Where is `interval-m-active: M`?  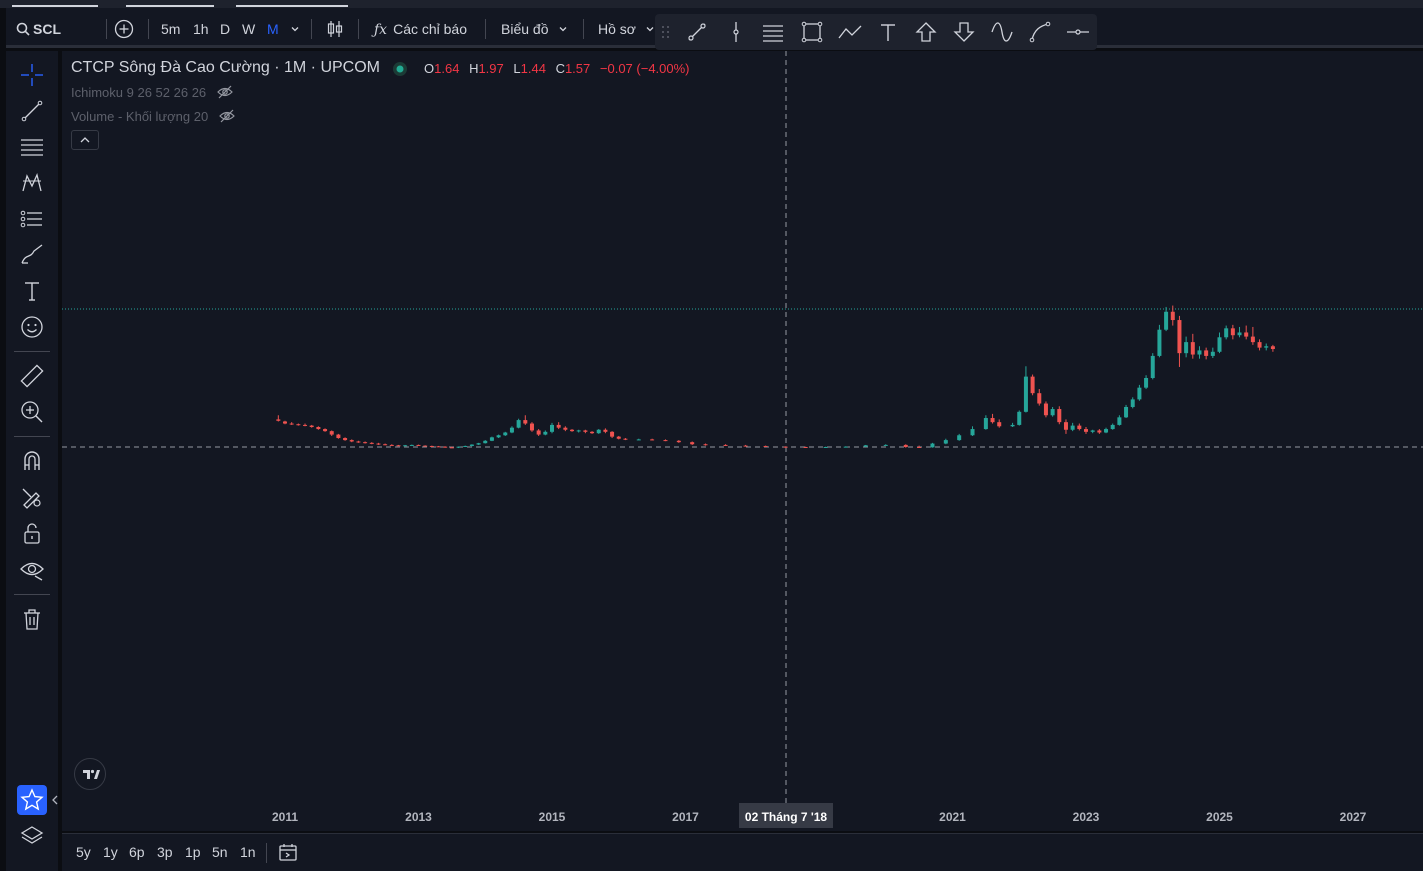
interval-m-active: M is located at coordinates (273, 29).